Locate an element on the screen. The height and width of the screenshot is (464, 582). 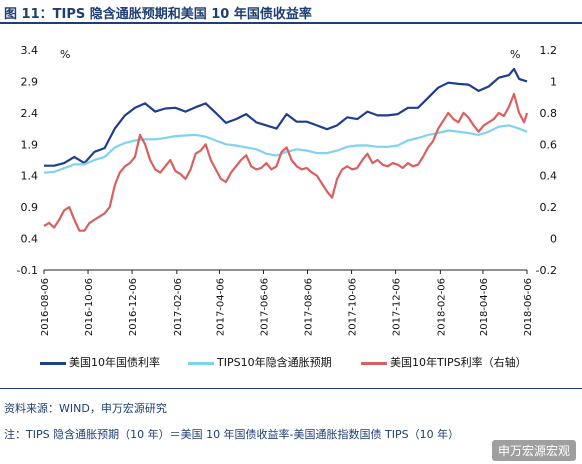
left-axis-ticks: -0.1 0.4 0.9 1.4 1.9 2.4 2.9 3.4 is located at coordinates (27, 160).